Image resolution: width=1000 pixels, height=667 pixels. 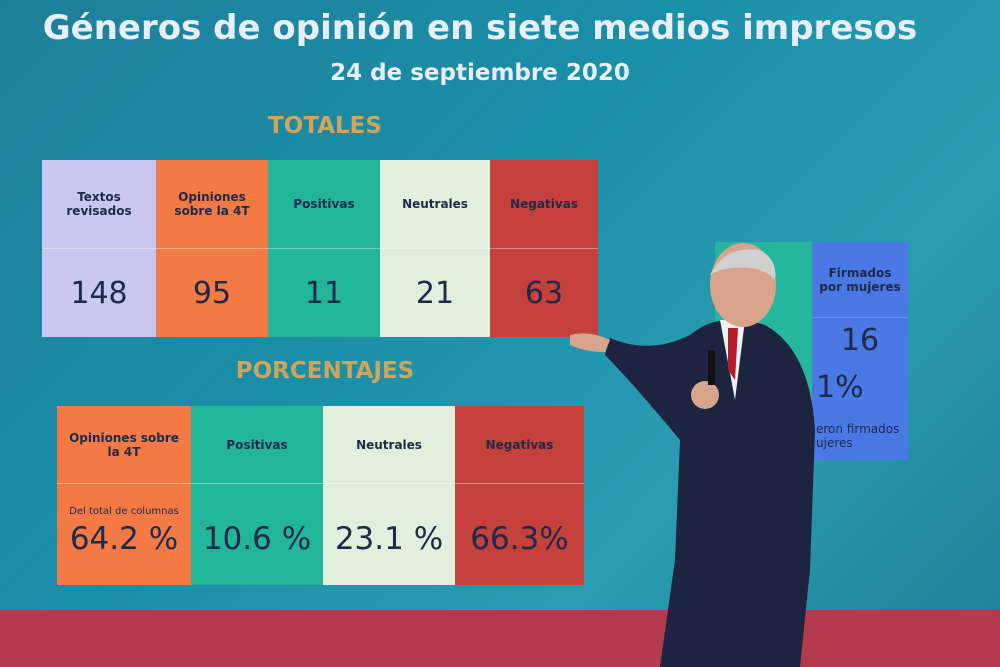 What do you see at coordinates (257, 539) in the screenshot?
I see `percent-value: 10.6 %` at bounding box center [257, 539].